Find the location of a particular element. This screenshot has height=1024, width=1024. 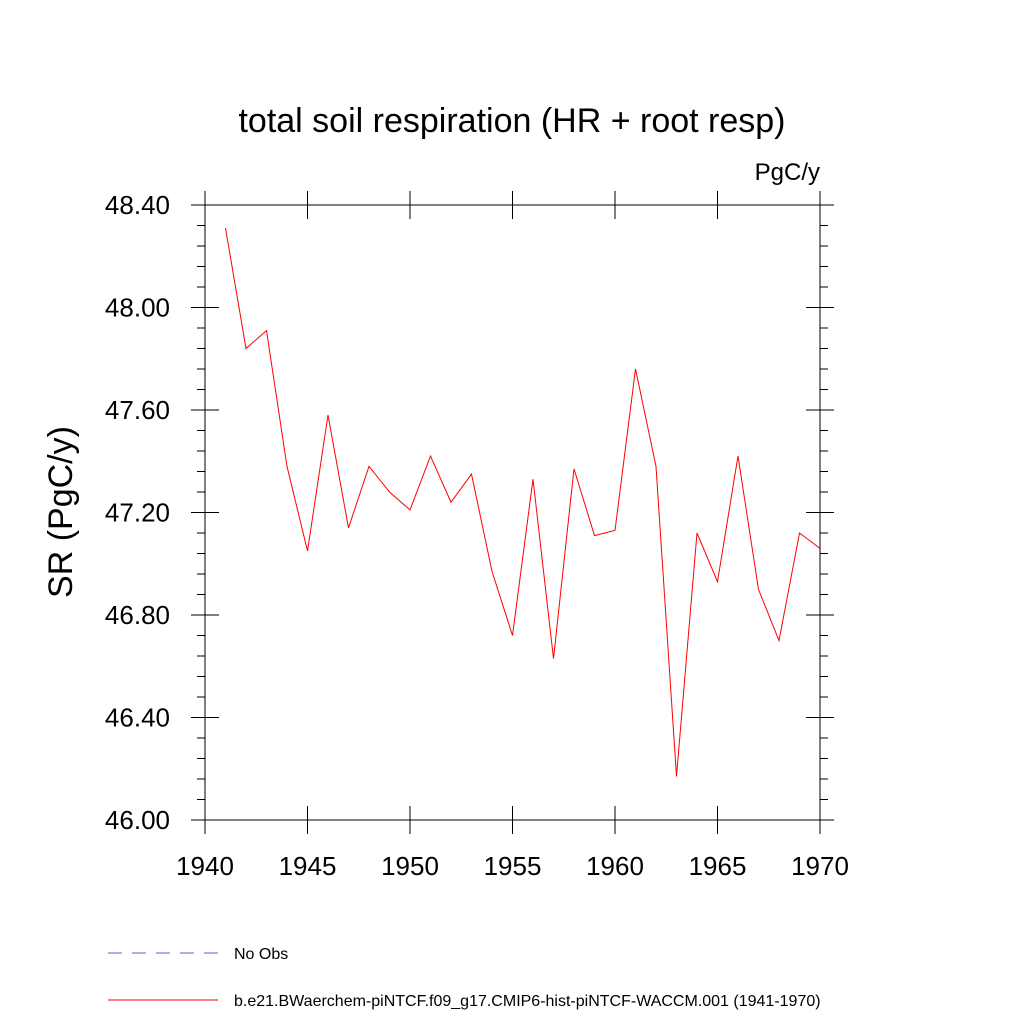

y-tick-label: 47.60 is located at coordinates (137, 410).